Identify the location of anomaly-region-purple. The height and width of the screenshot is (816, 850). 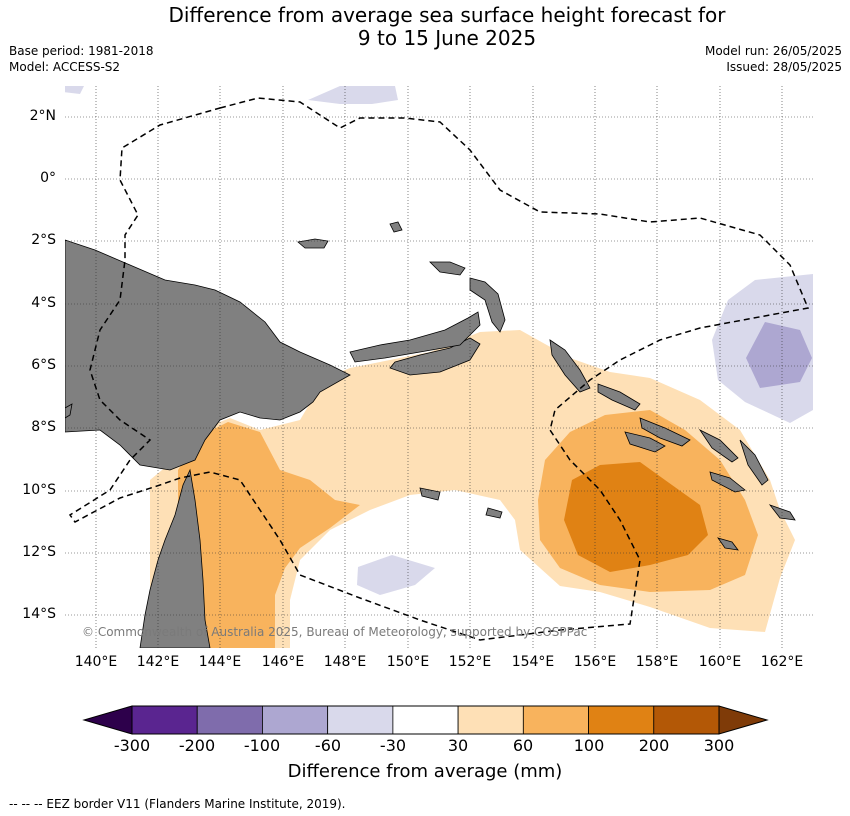
(779, 355).